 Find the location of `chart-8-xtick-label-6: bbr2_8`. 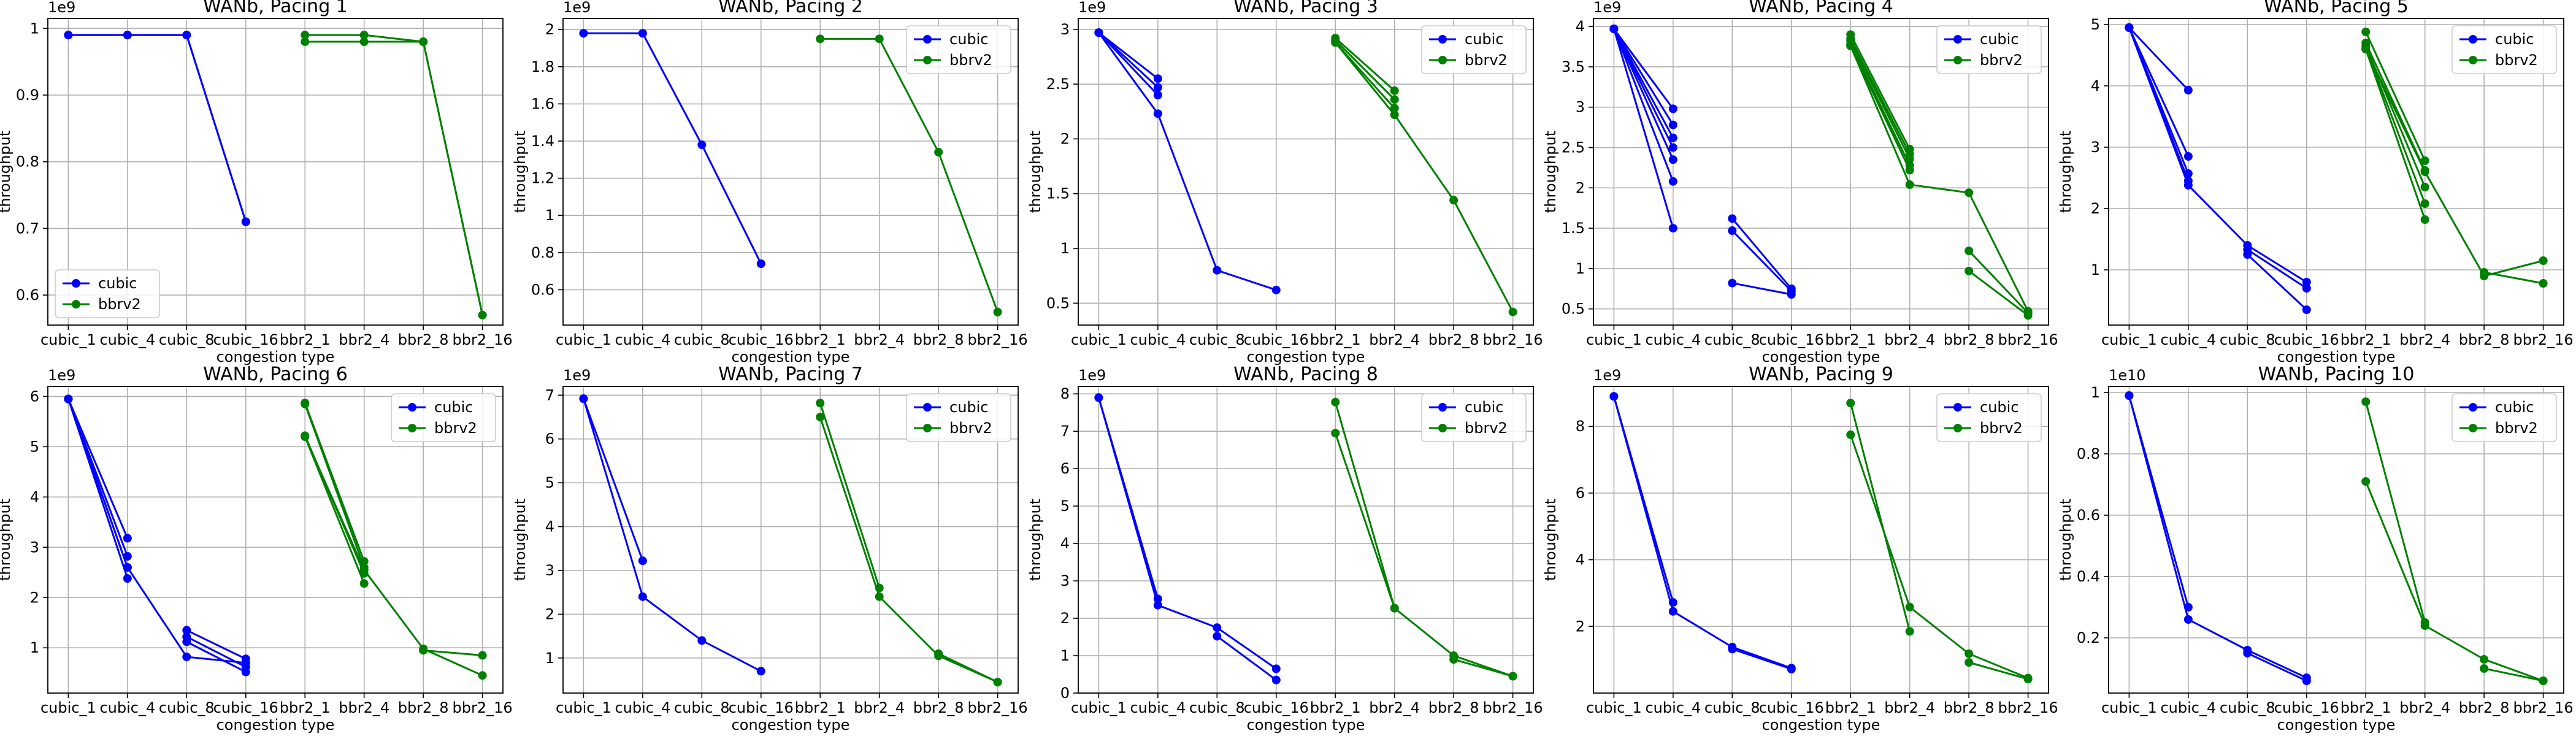

chart-8-xtick-label-6: bbr2_8 is located at coordinates (1453, 707).